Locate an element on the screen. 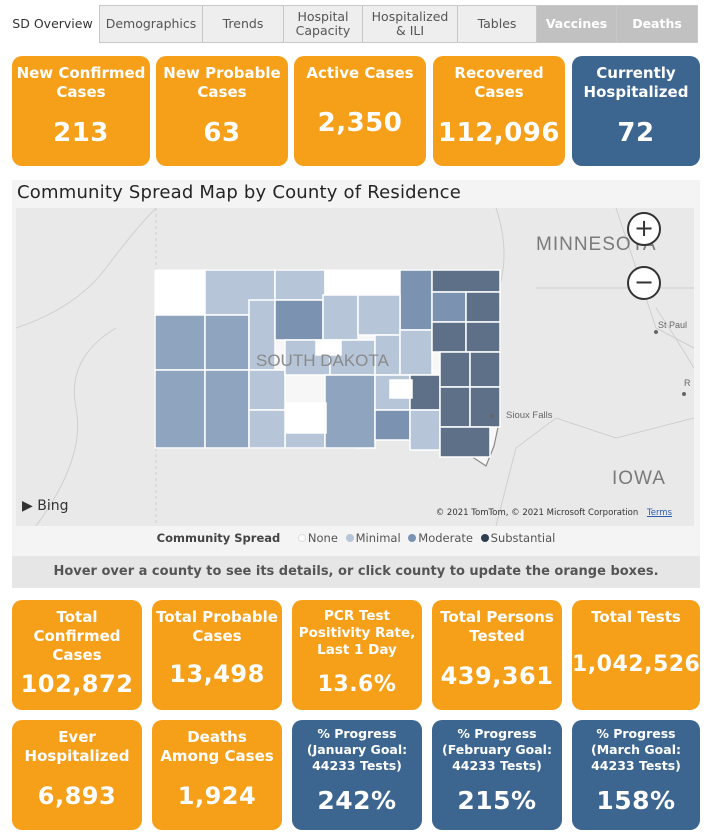 The width and height of the screenshot is (709, 836). tab-label: Vaccines is located at coordinates (576, 23).